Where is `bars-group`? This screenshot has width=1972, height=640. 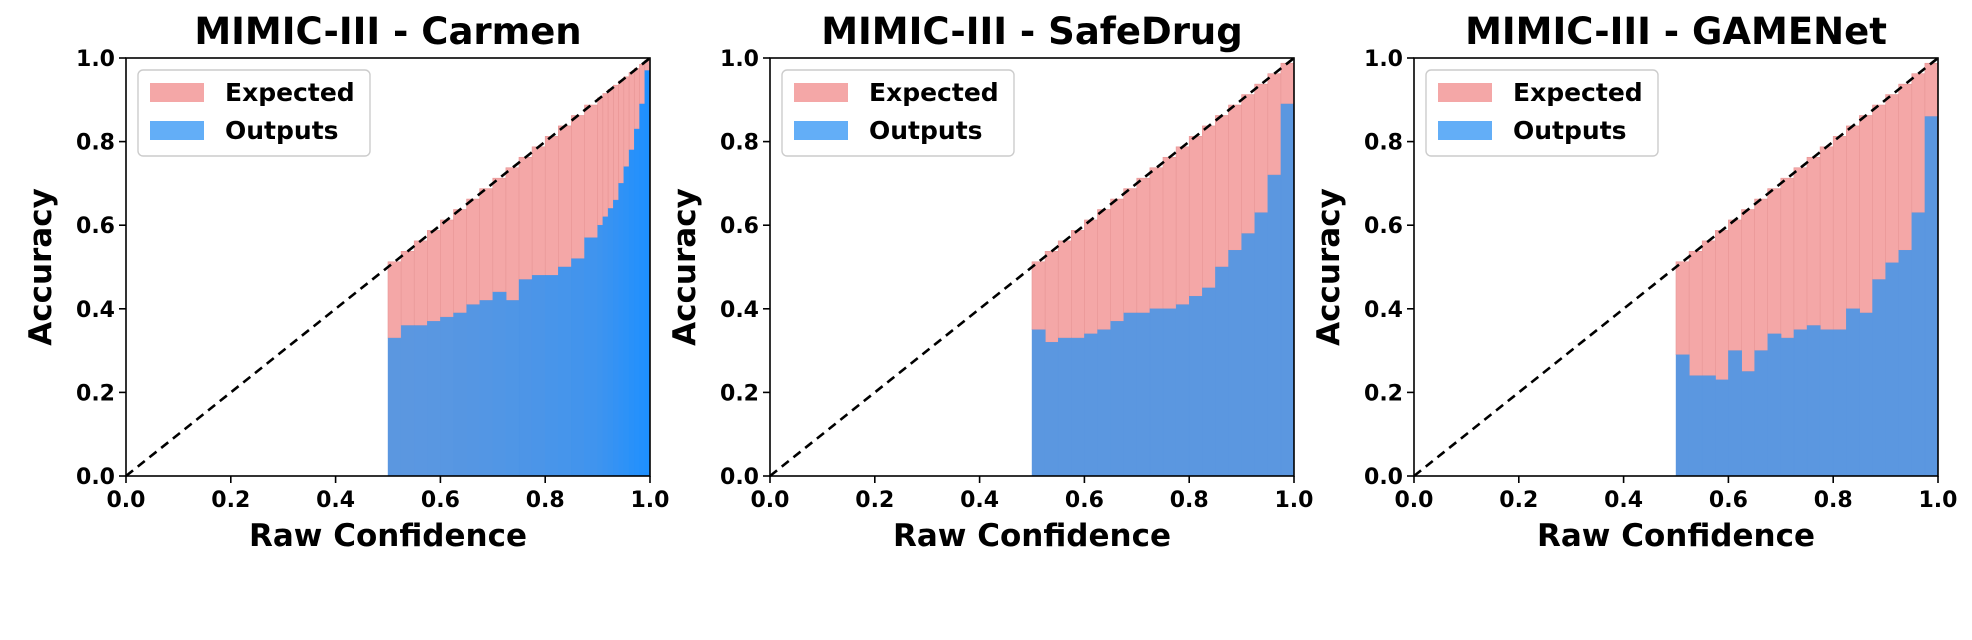 bars-group is located at coordinates (1806, 269).